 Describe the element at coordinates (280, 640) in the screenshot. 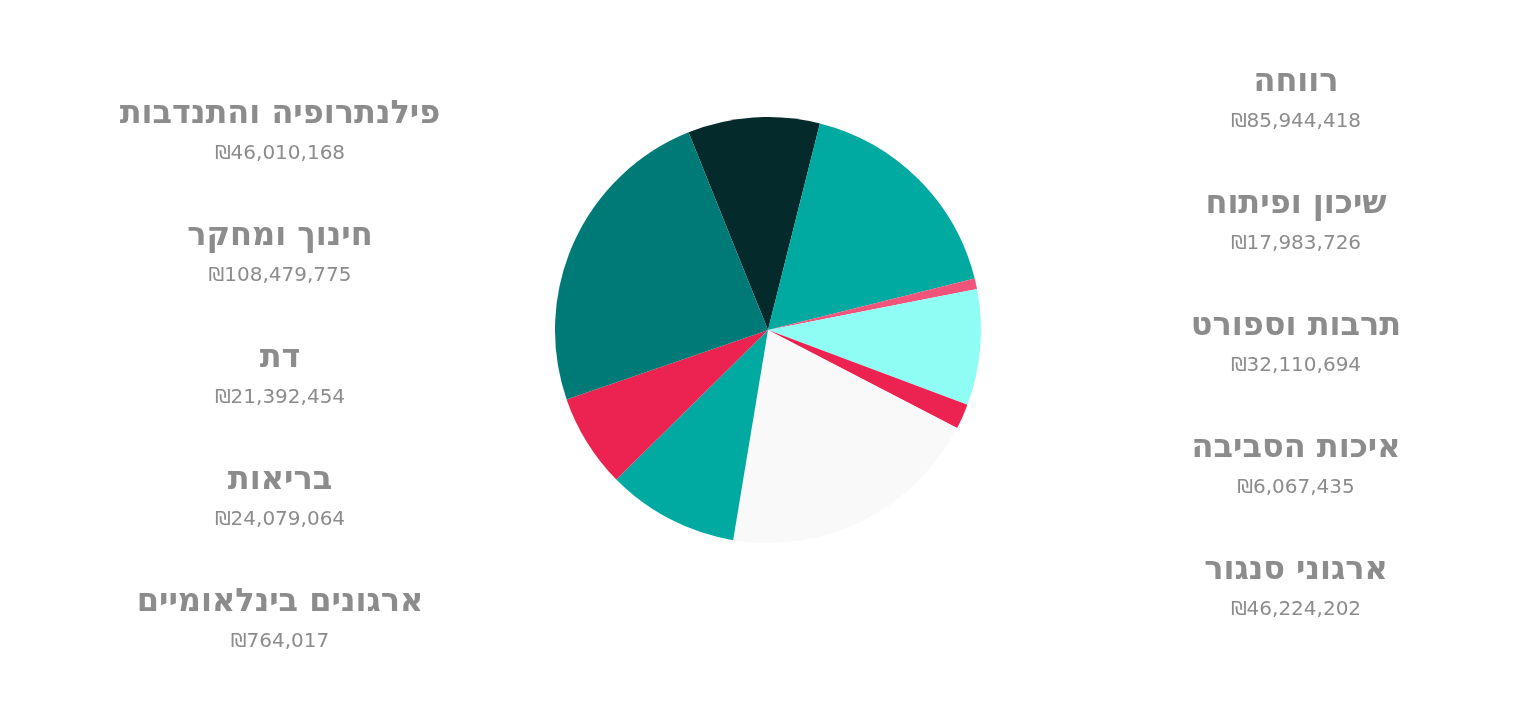

I see `text: ₪764,017` at that location.